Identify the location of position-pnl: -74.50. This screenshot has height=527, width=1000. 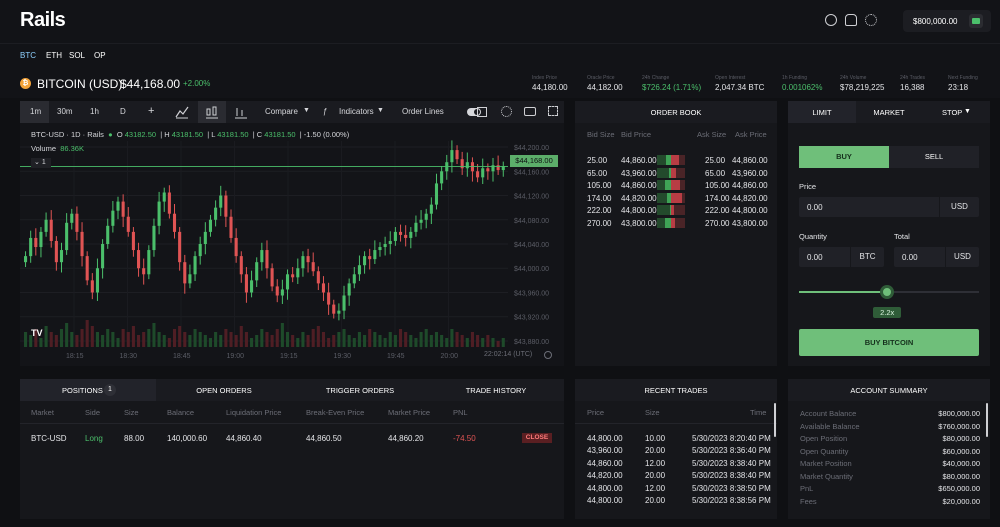
(464, 438).